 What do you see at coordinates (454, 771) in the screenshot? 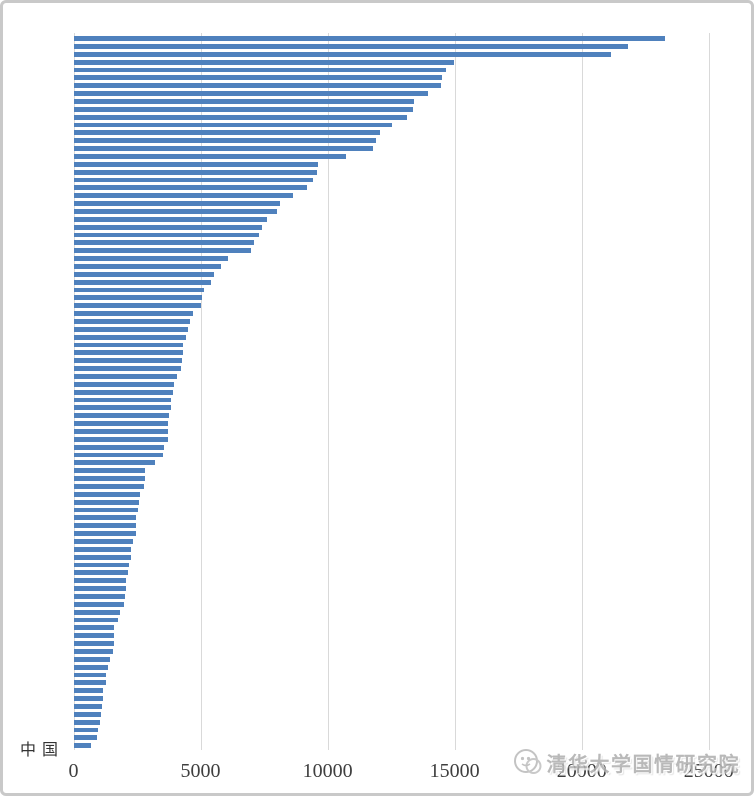
I see `x-tick-label: 15000` at bounding box center [454, 771].